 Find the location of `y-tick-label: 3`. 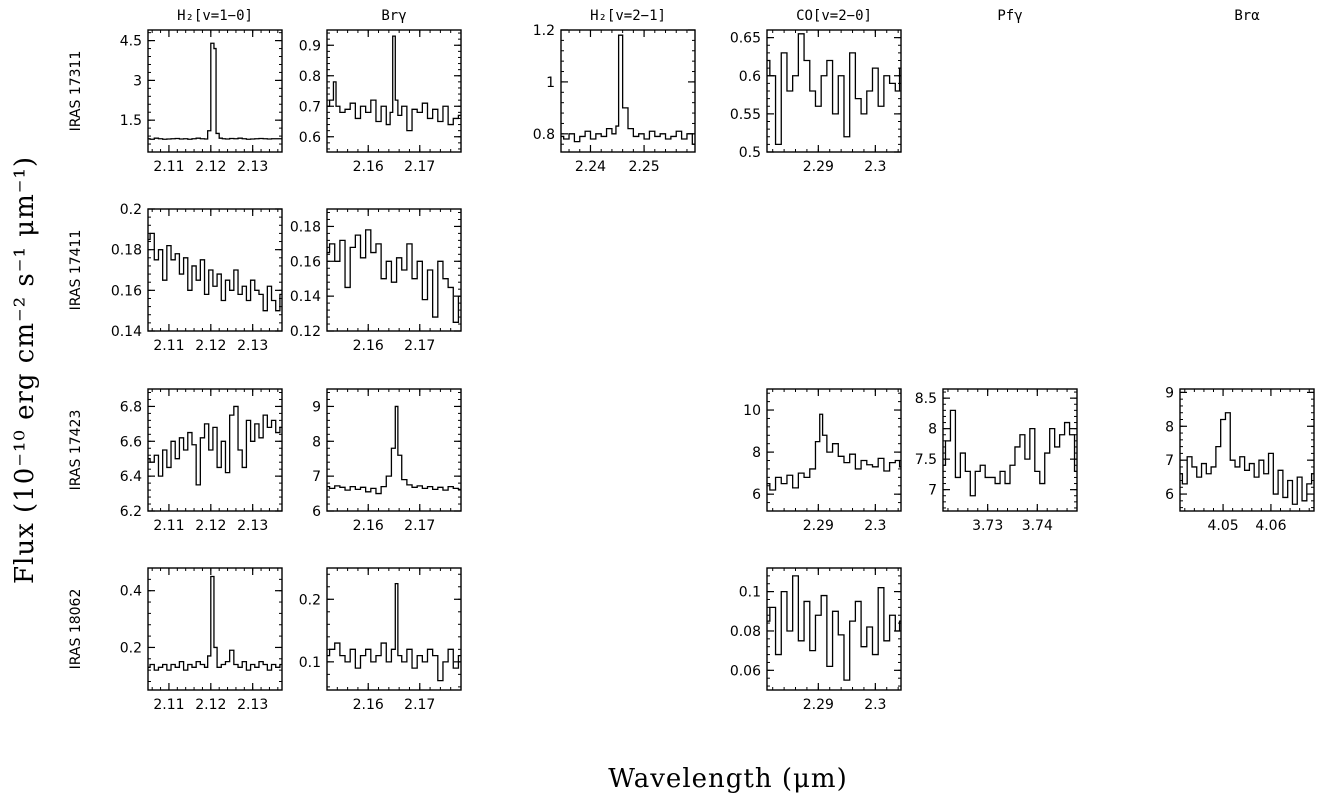

y-tick-label: 3 is located at coordinates (137, 81).